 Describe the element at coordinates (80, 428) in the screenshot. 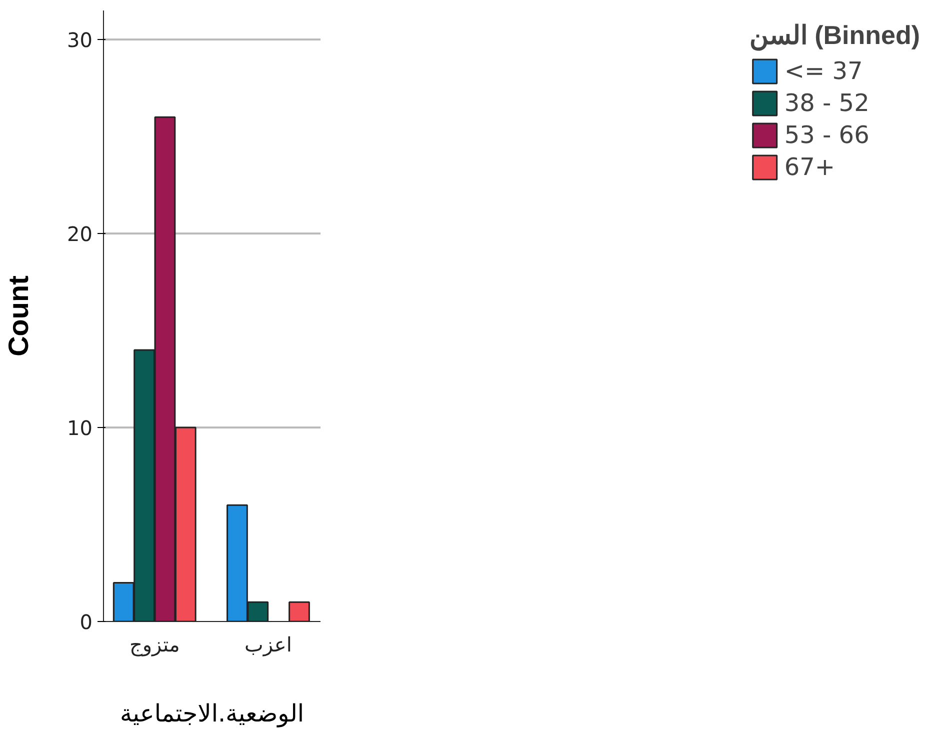

I see `y-tick-label: 10` at that location.